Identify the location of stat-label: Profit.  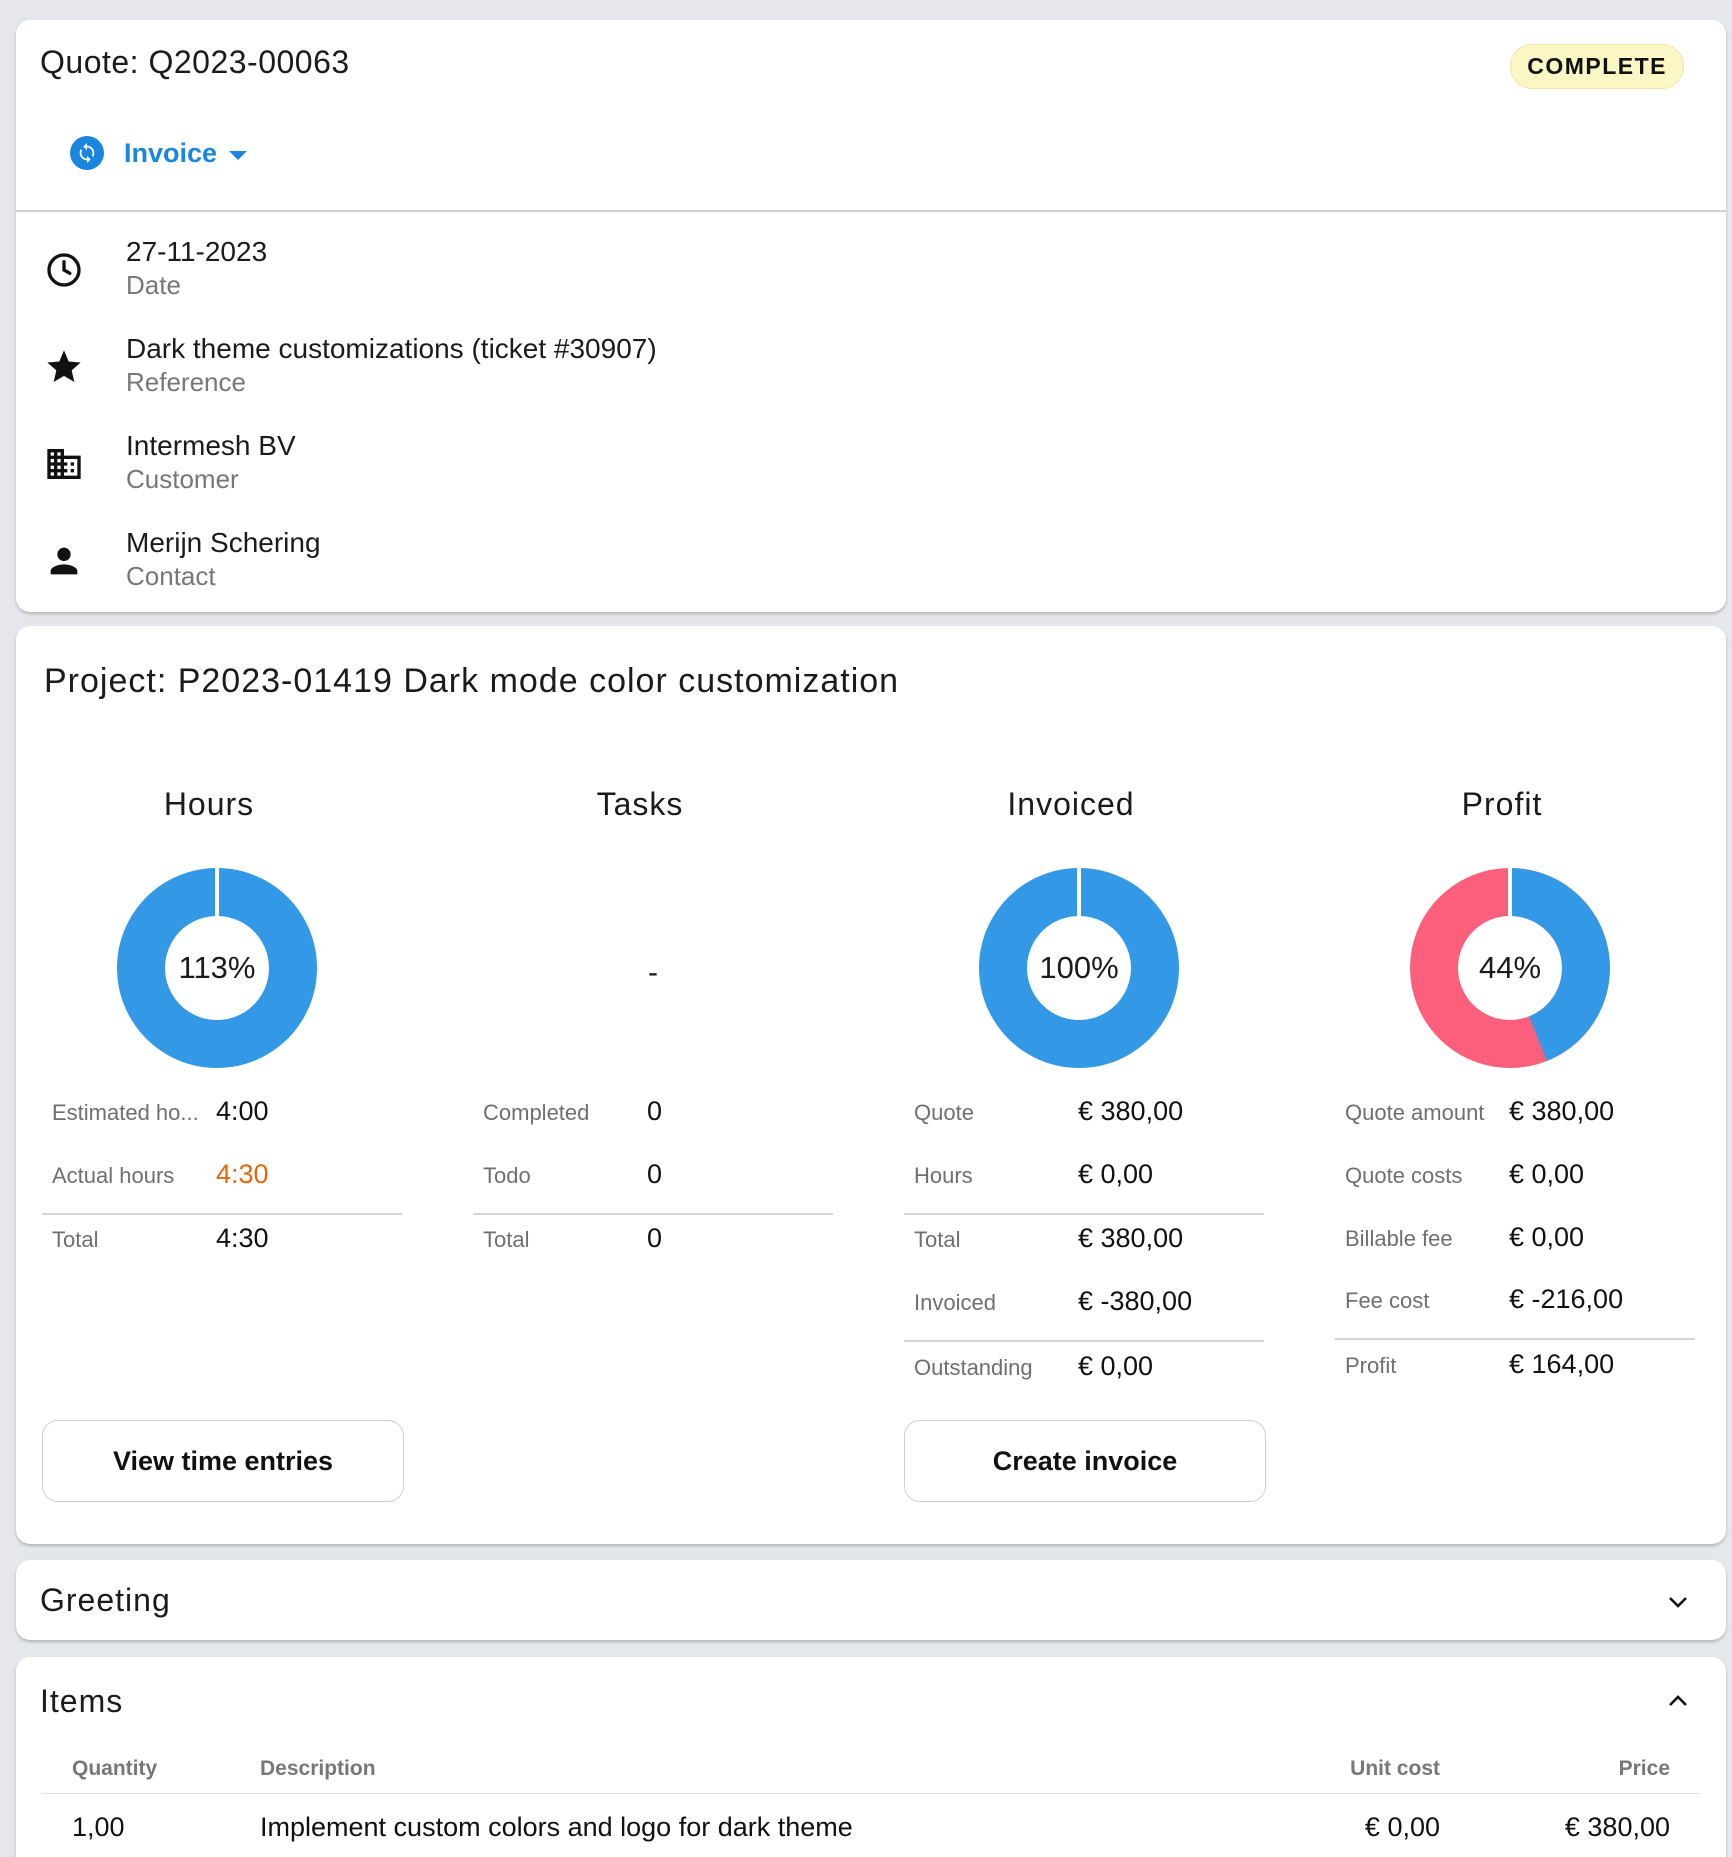
(1371, 1365).